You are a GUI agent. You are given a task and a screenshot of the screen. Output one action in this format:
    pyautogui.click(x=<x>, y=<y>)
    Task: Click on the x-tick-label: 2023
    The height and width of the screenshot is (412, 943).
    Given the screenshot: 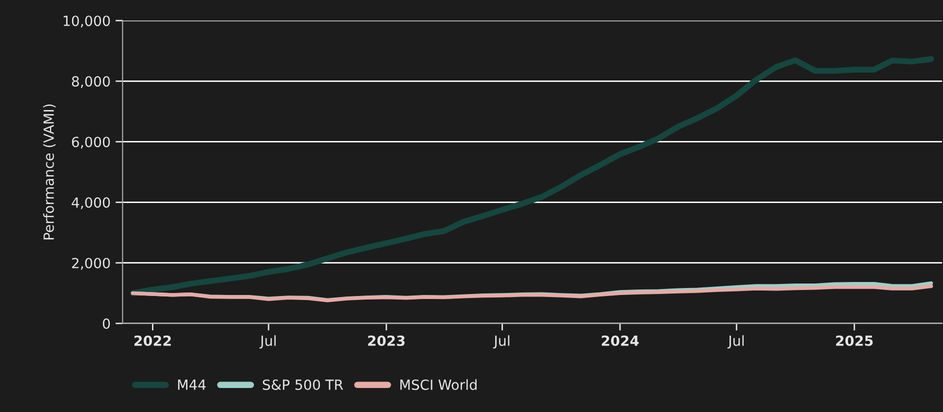 What is the action you would take?
    pyautogui.click(x=386, y=340)
    